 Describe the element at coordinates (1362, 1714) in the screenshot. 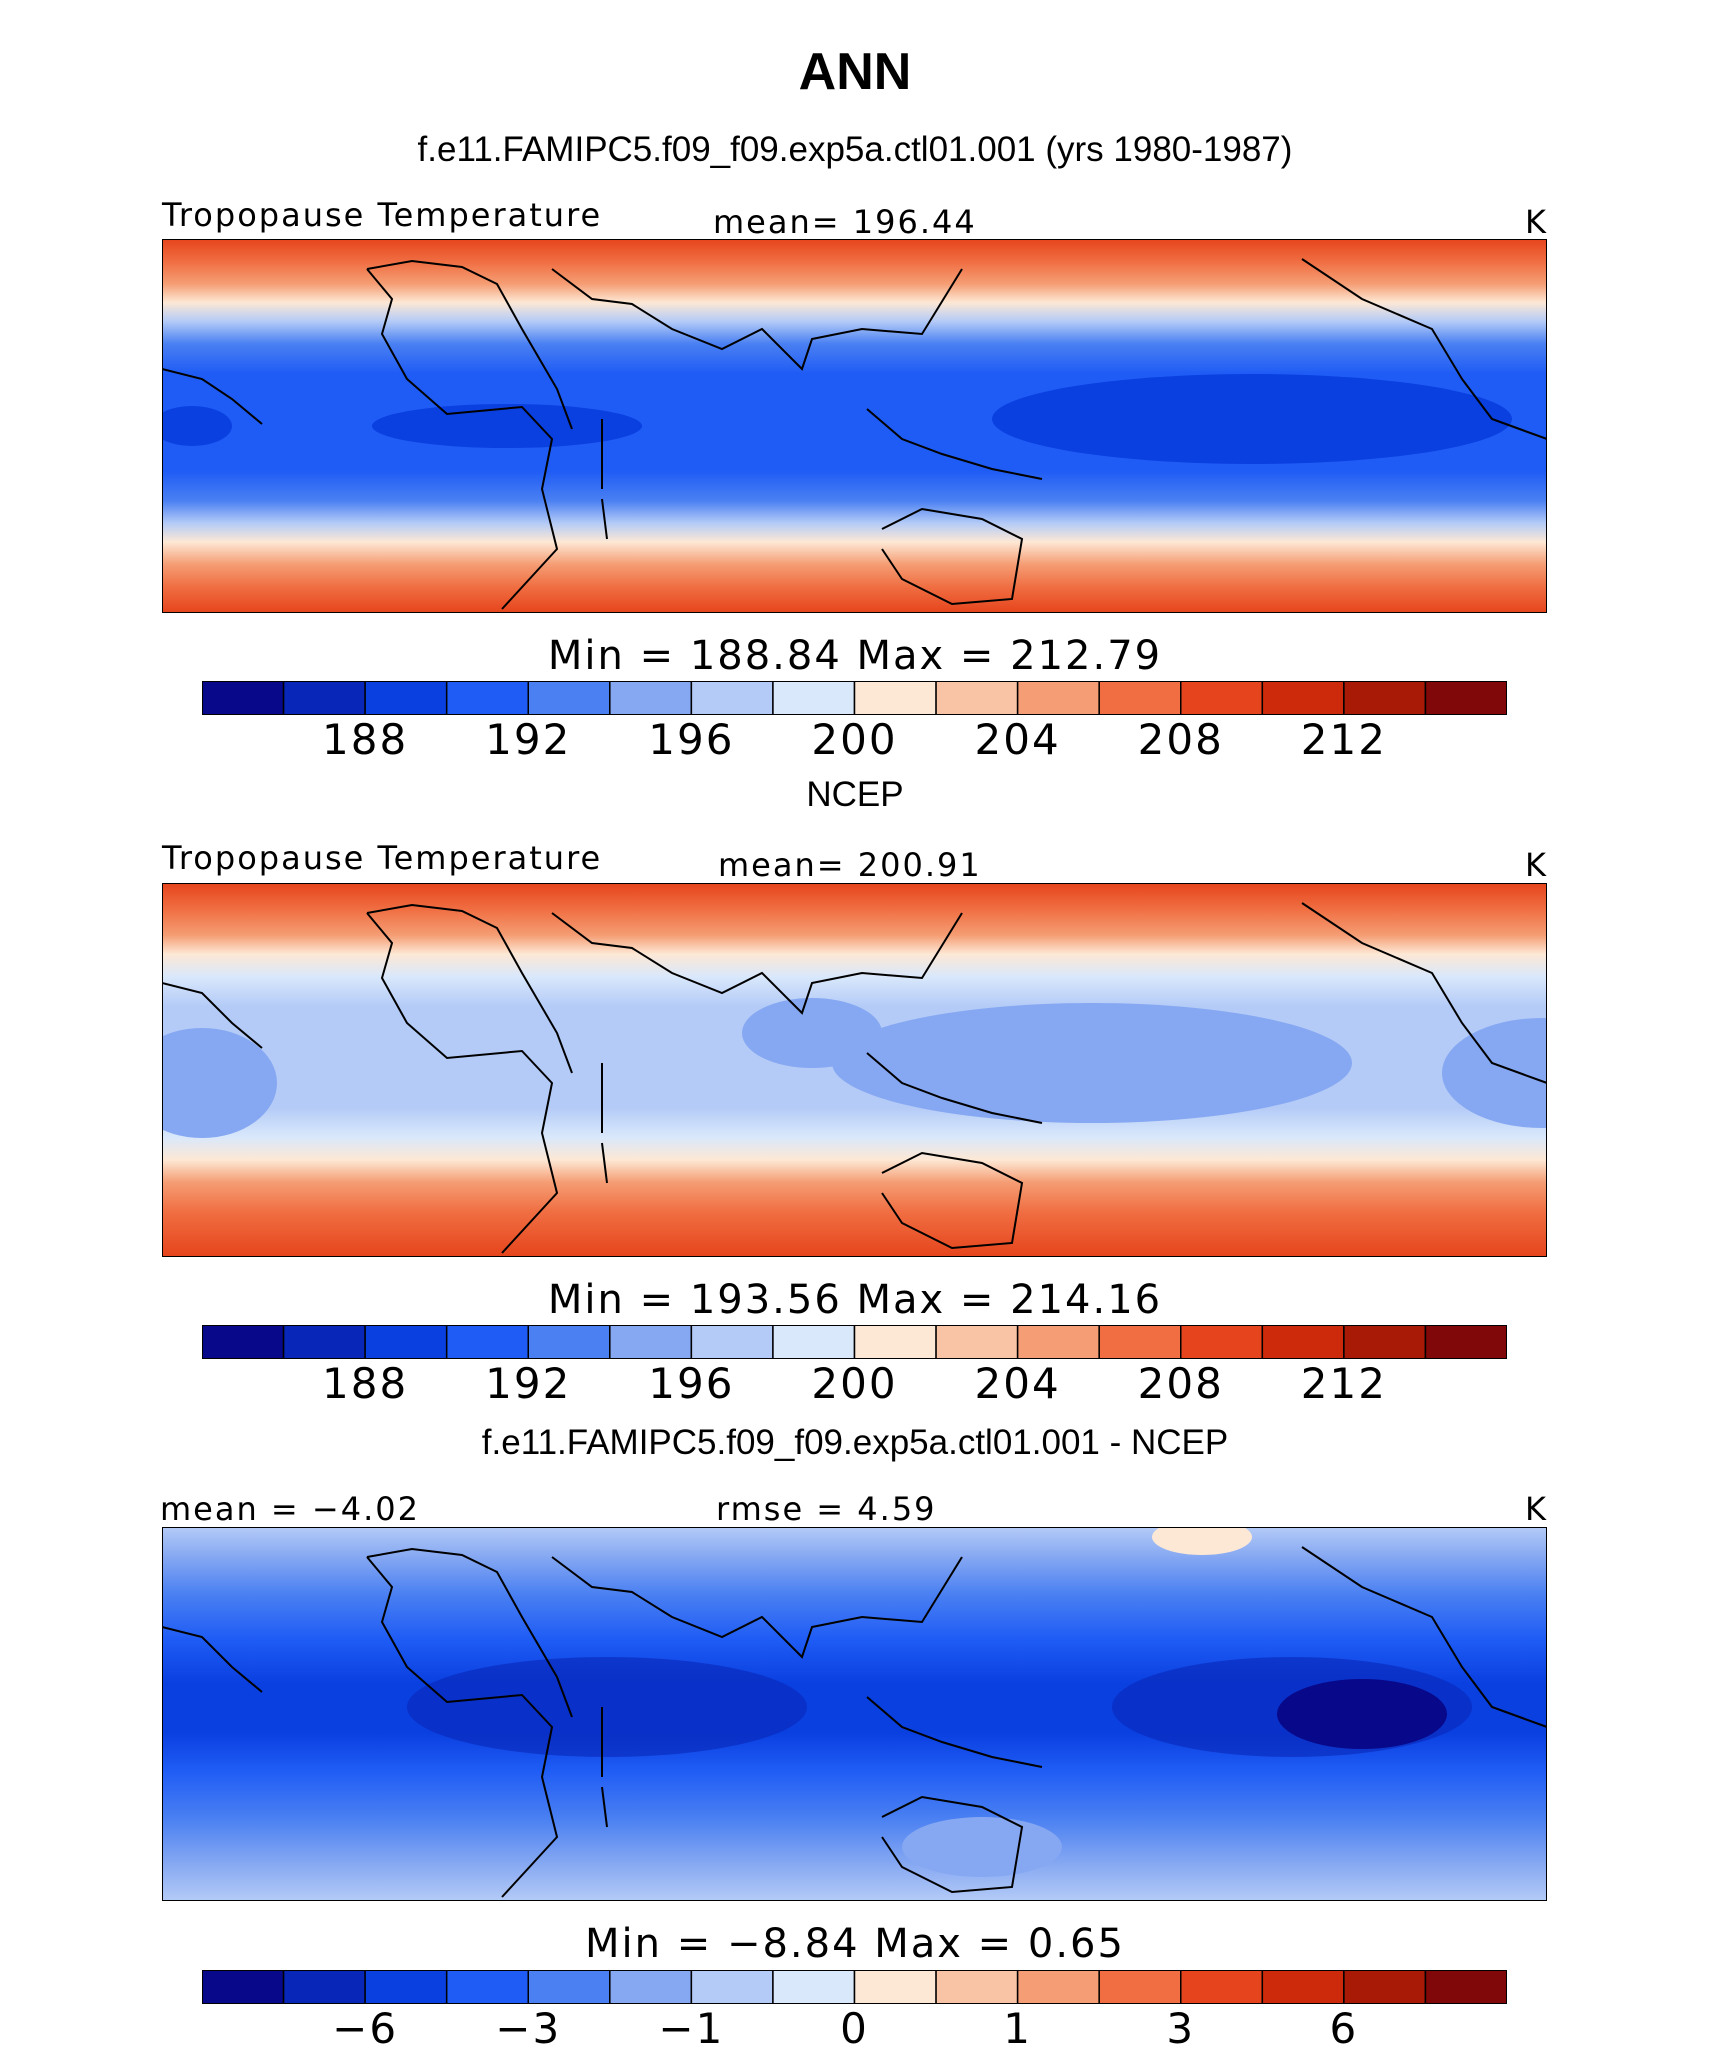

I see `panel-3-deficit-core` at that location.